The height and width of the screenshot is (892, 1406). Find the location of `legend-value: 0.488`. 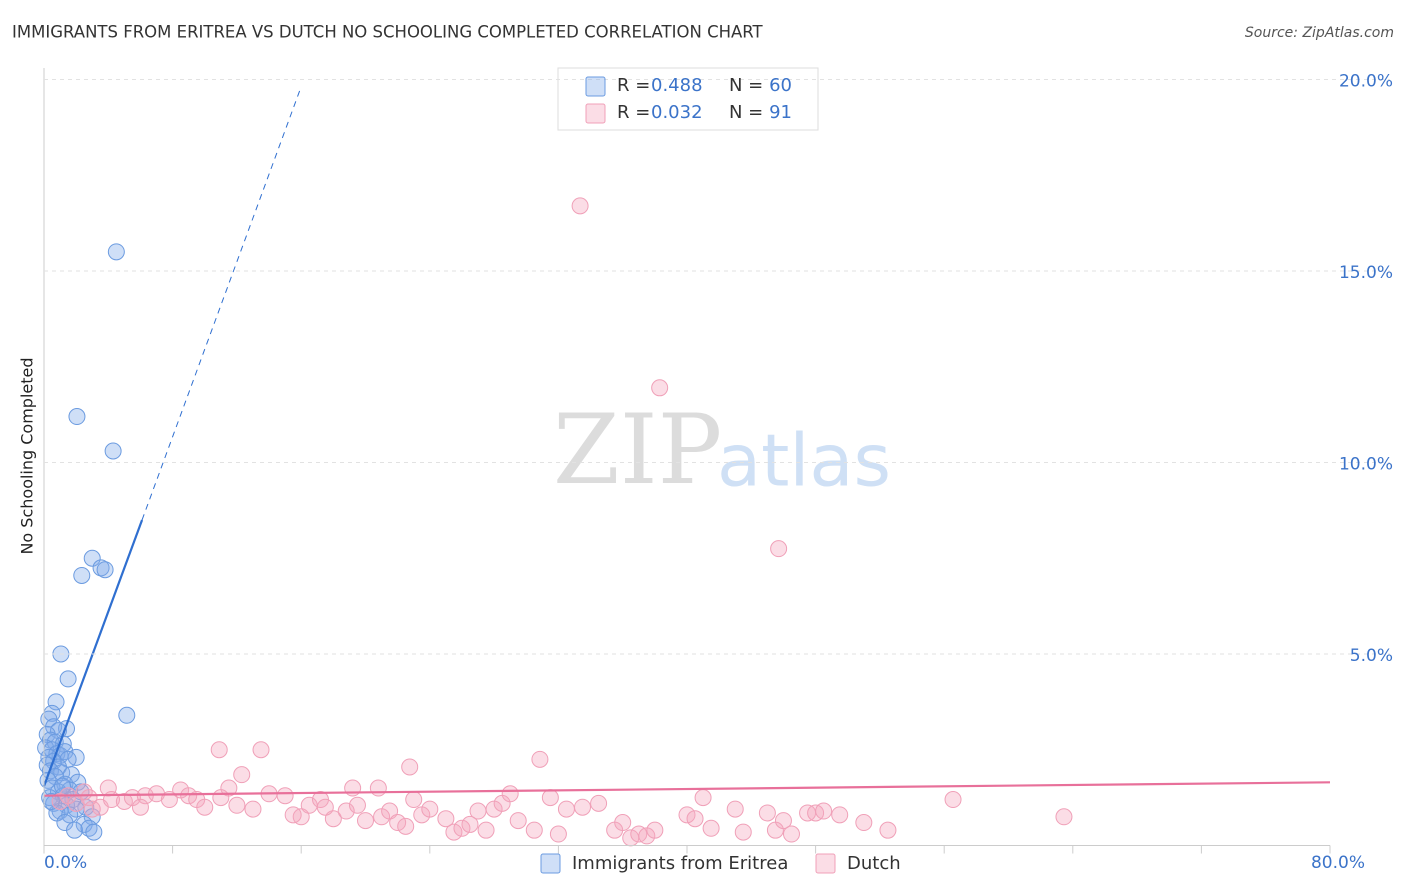

legend-value: 0.488 is located at coordinates (677, 85).